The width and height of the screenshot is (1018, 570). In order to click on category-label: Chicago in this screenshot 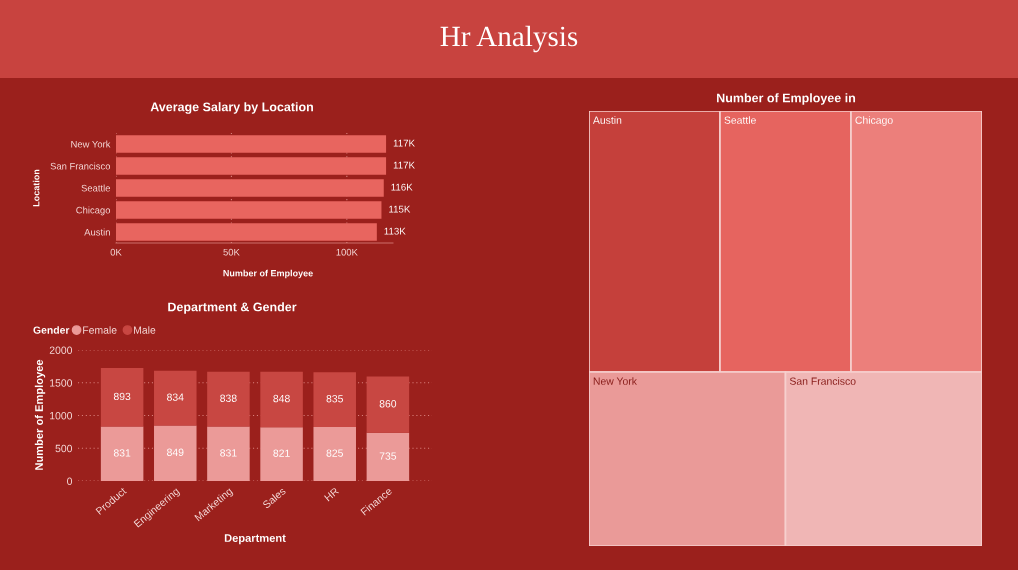, I will do `click(874, 121)`.